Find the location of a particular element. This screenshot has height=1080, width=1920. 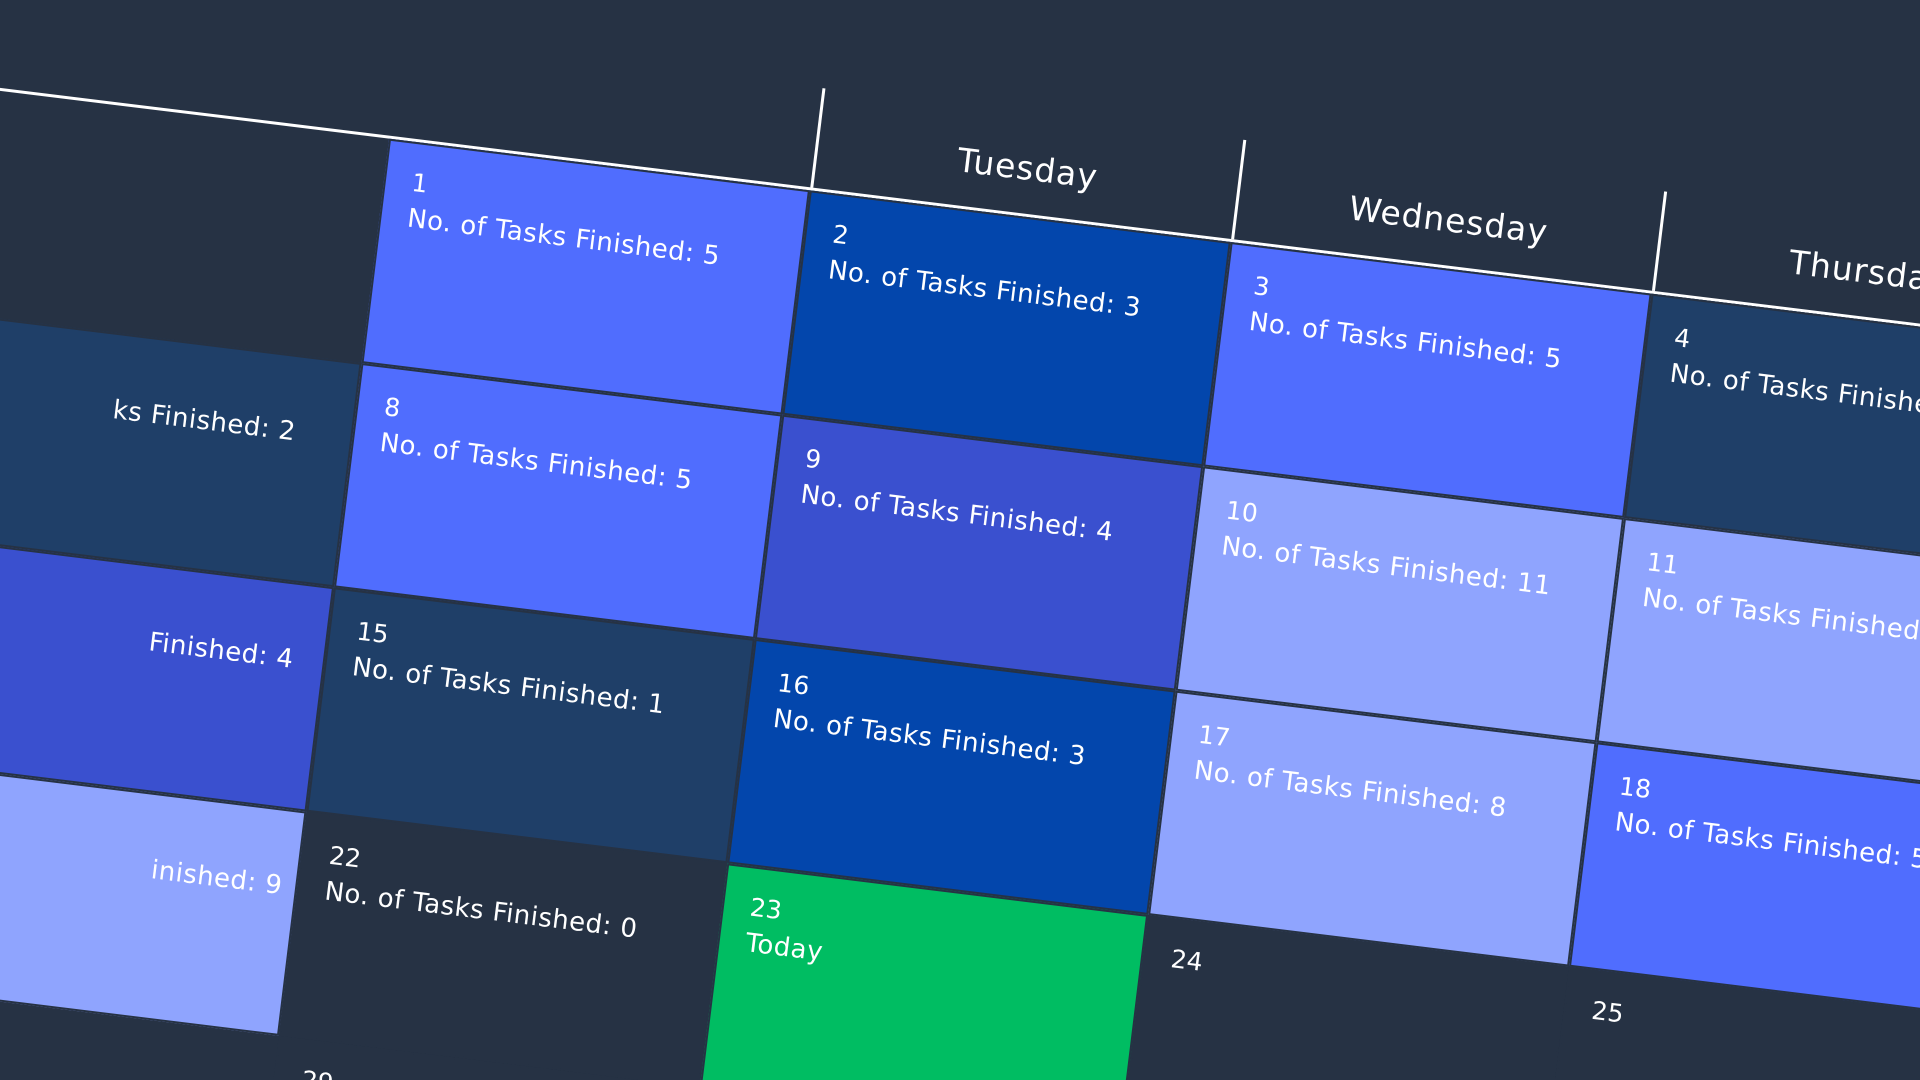

tasks-finished: inished: 9 is located at coordinates (217, 878).